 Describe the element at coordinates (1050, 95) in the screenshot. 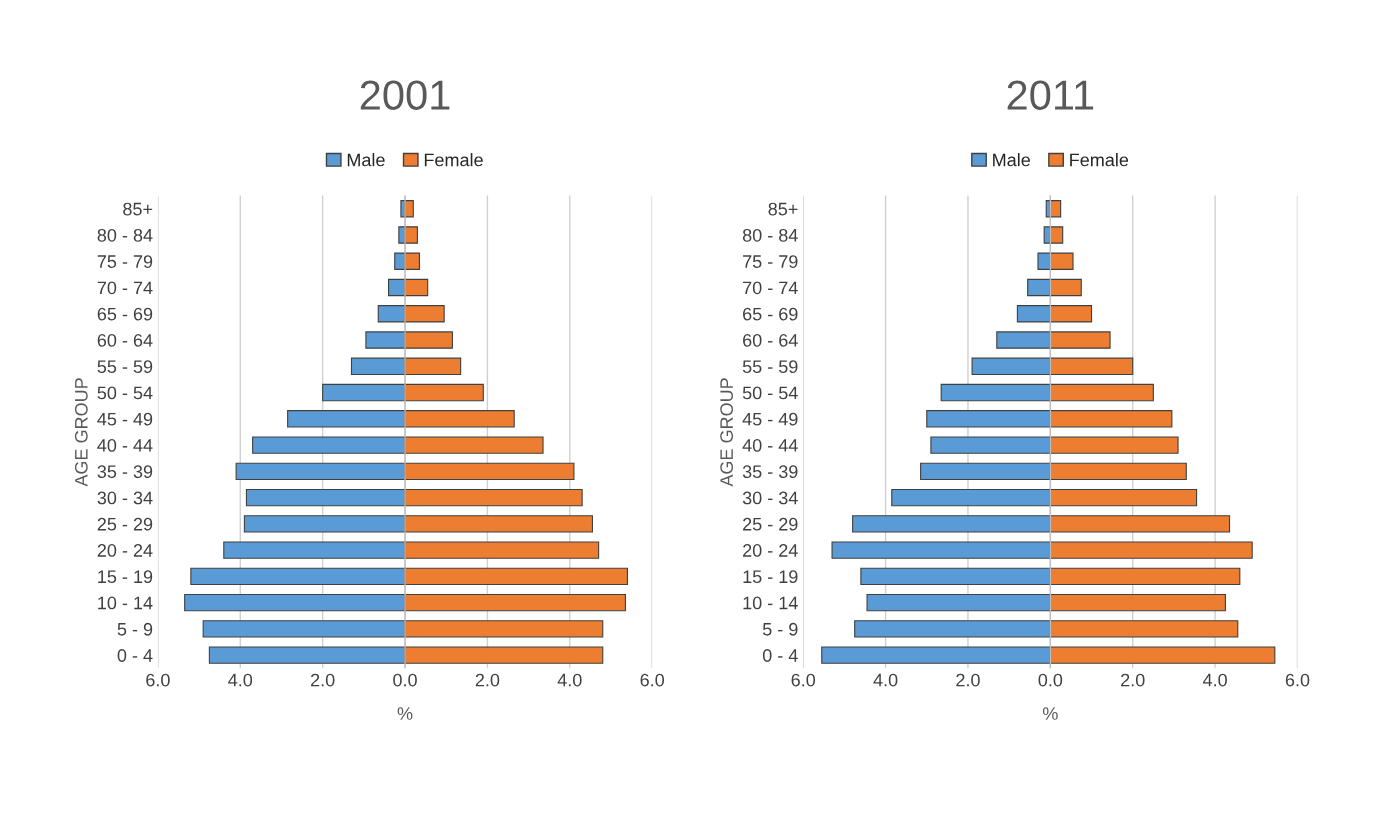

I see `chart-title: 2011` at that location.